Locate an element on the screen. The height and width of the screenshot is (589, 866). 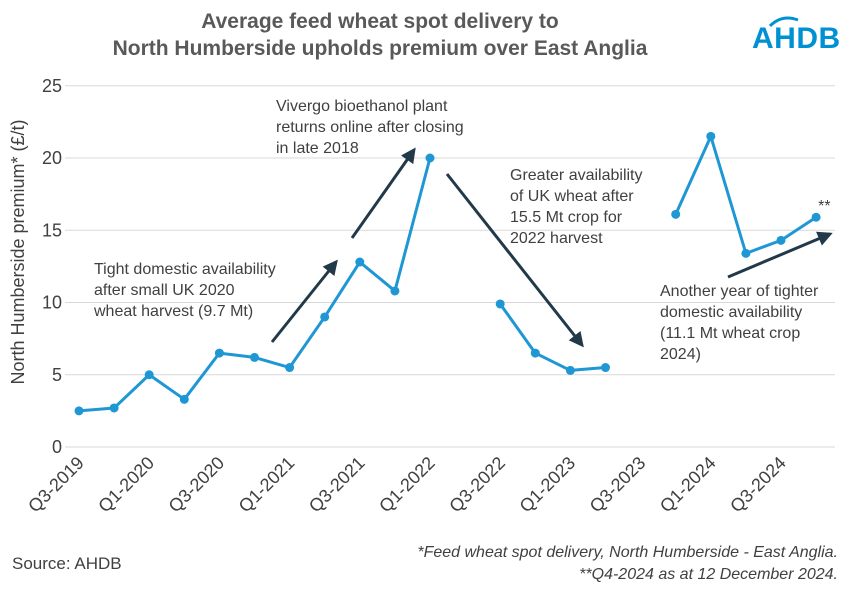
x-tick-label: Q1-2023 is located at coordinates (548, 485).